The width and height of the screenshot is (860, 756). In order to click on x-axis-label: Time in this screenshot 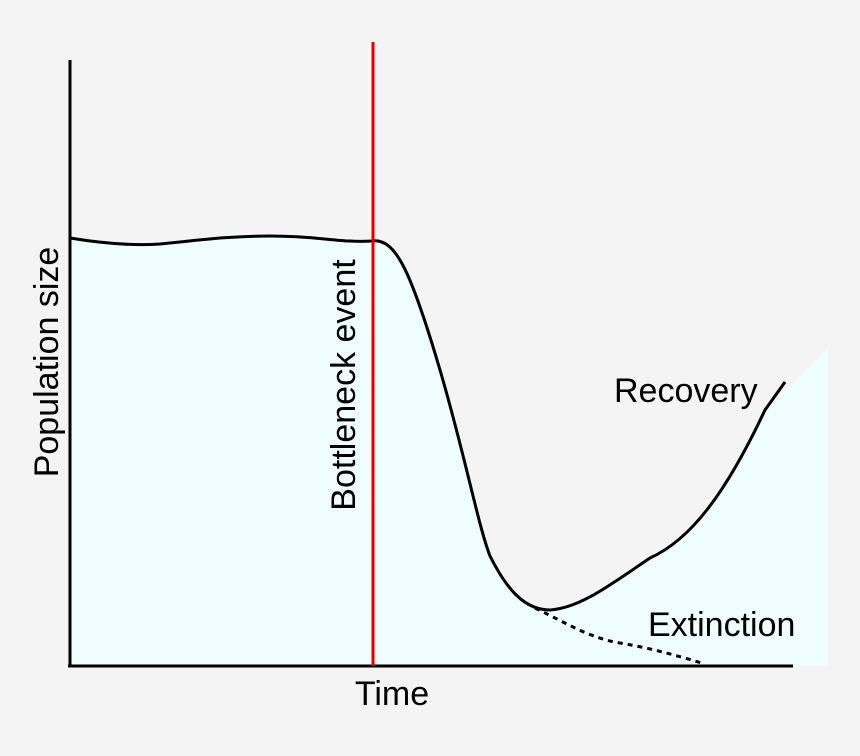, I will do `click(392, 694)`.